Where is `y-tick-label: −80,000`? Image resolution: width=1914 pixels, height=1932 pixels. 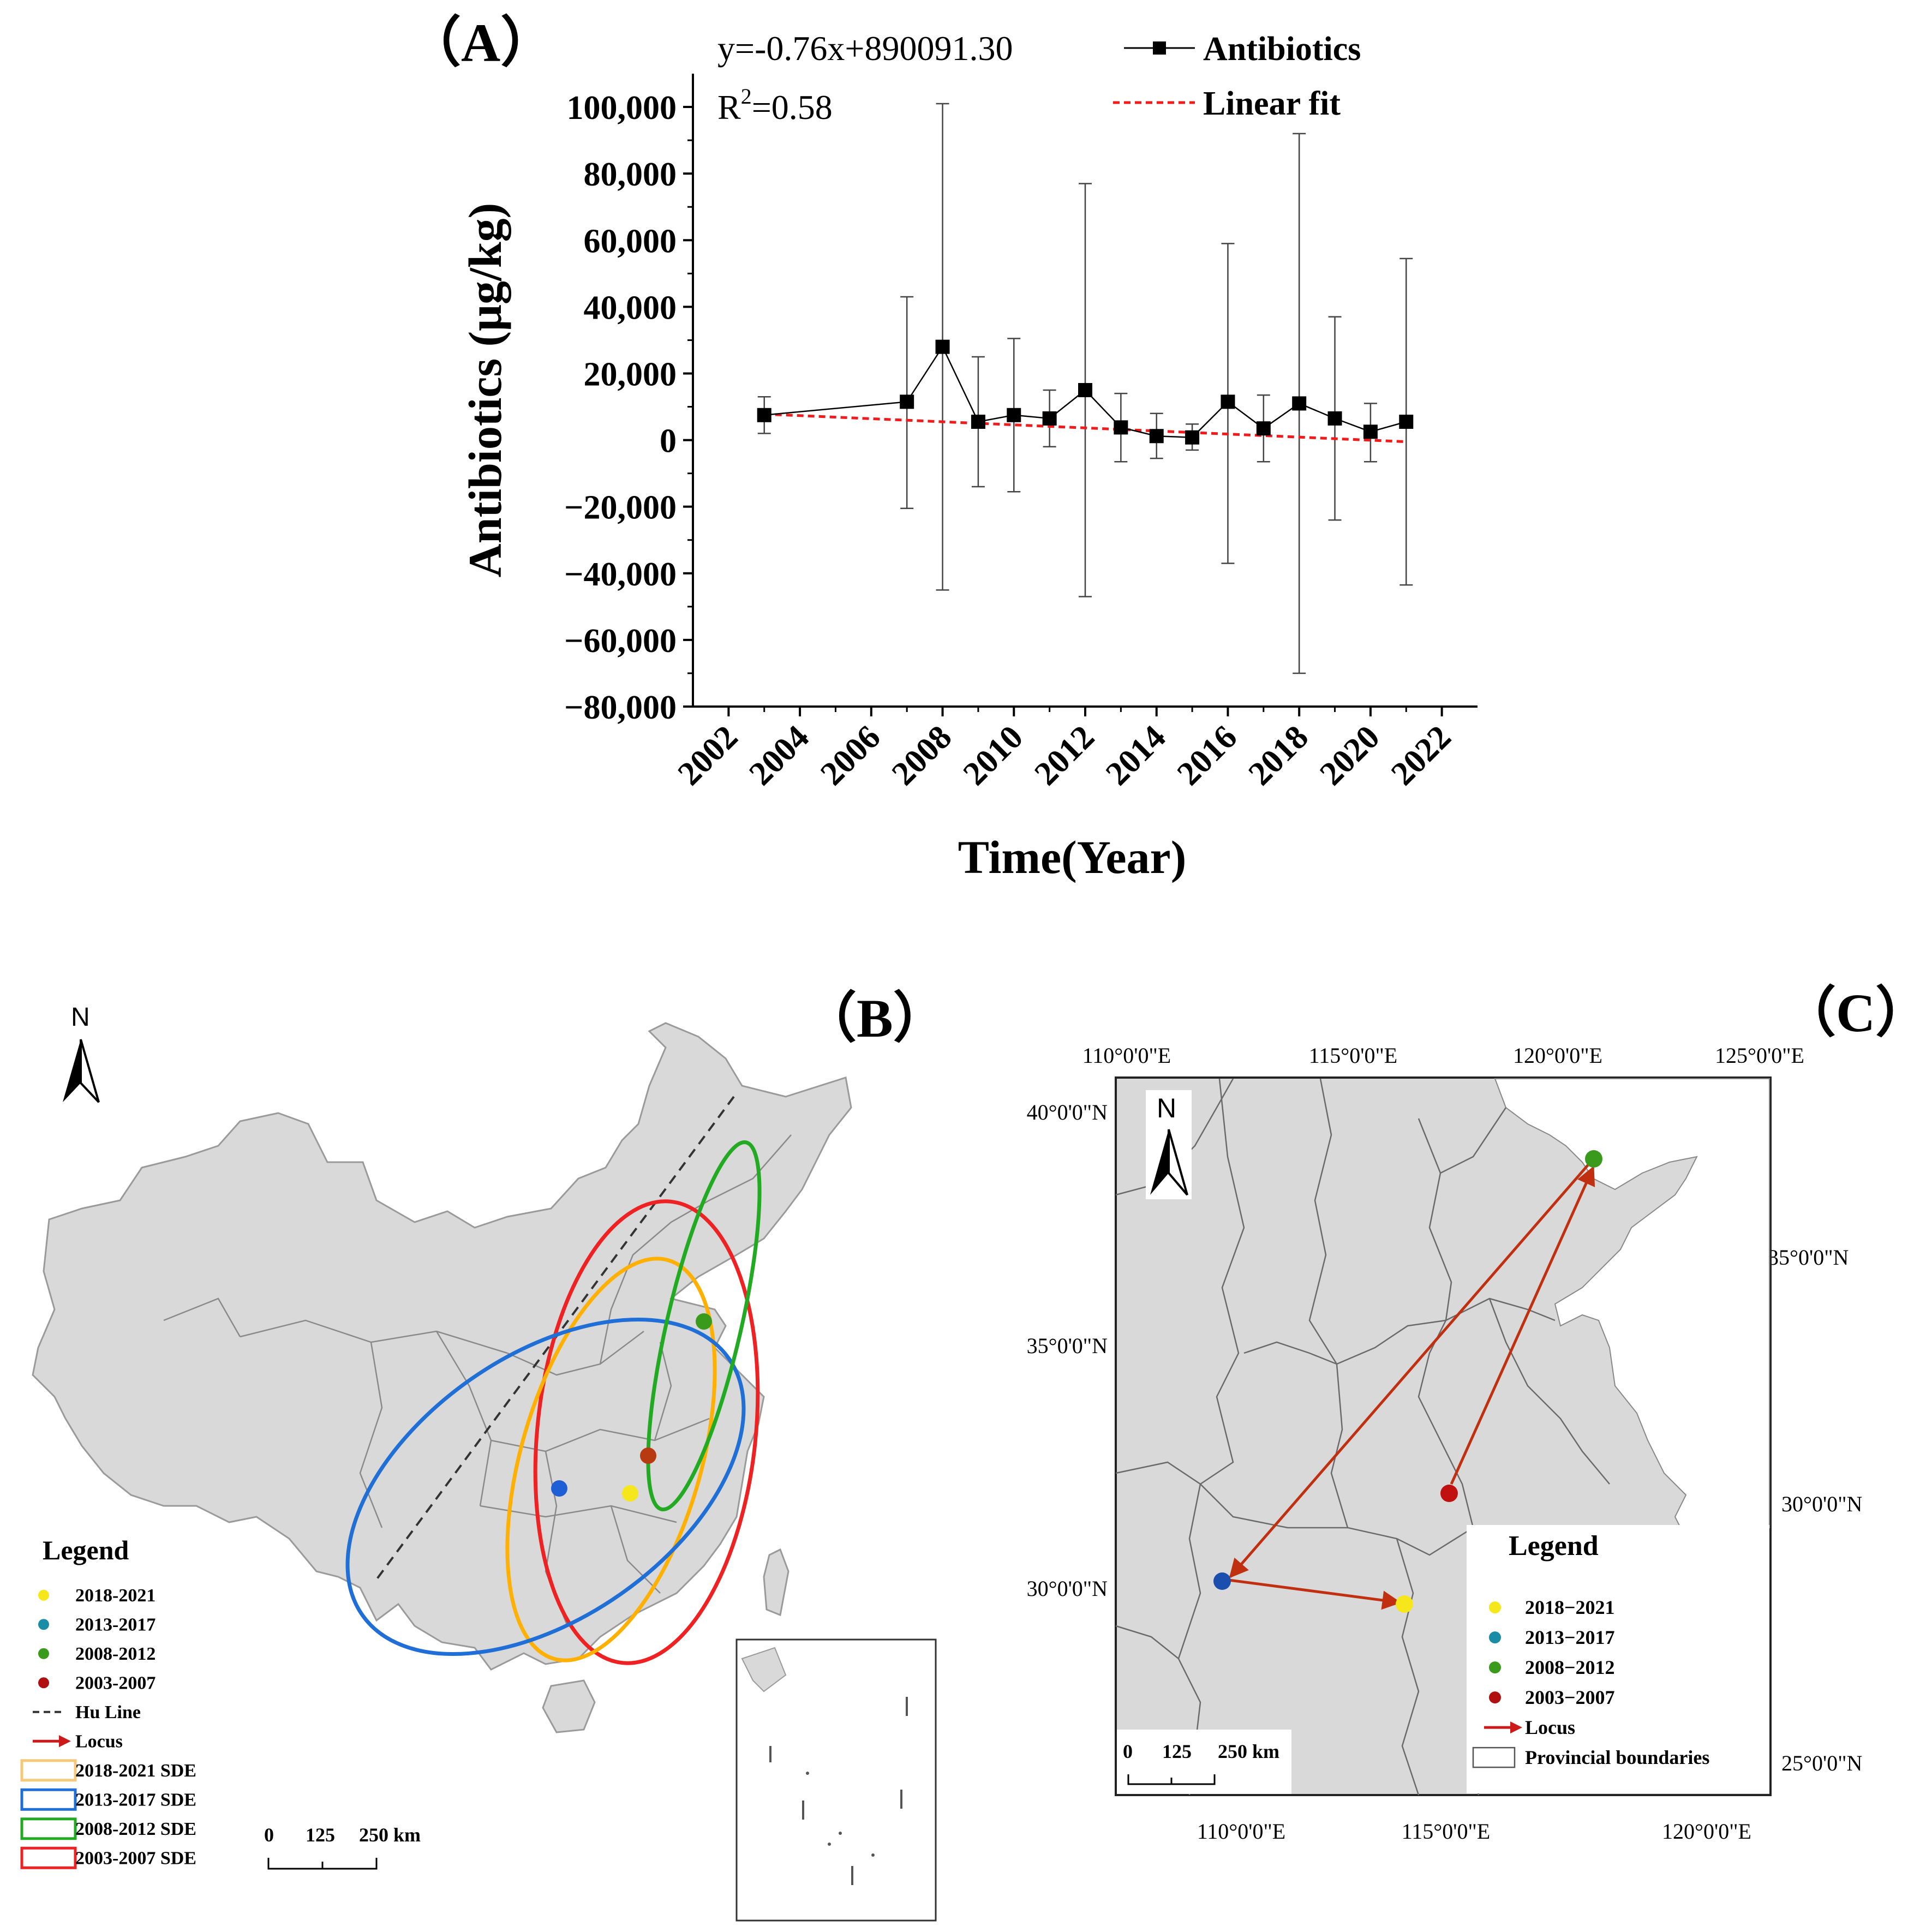
y-tick-label: −80,000 is located at coordinates (620, 708).